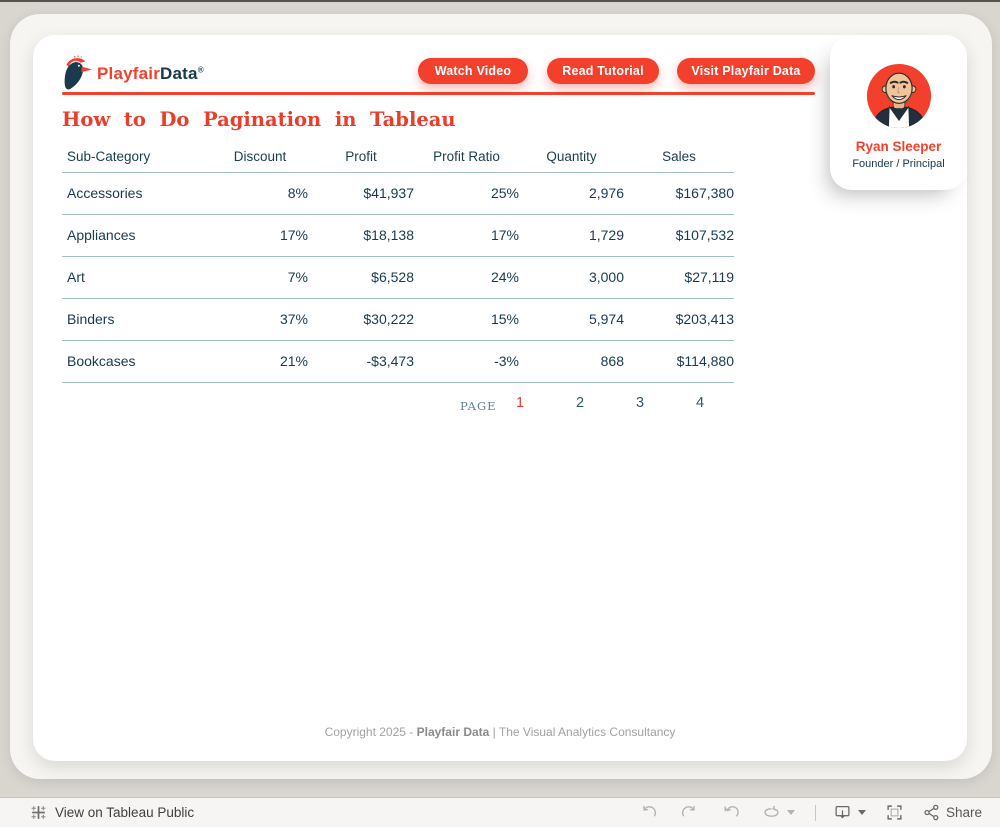  Describe the element at coordinates (361, 235) in the screenshot. I see `table-cell: $18,138` at that location.